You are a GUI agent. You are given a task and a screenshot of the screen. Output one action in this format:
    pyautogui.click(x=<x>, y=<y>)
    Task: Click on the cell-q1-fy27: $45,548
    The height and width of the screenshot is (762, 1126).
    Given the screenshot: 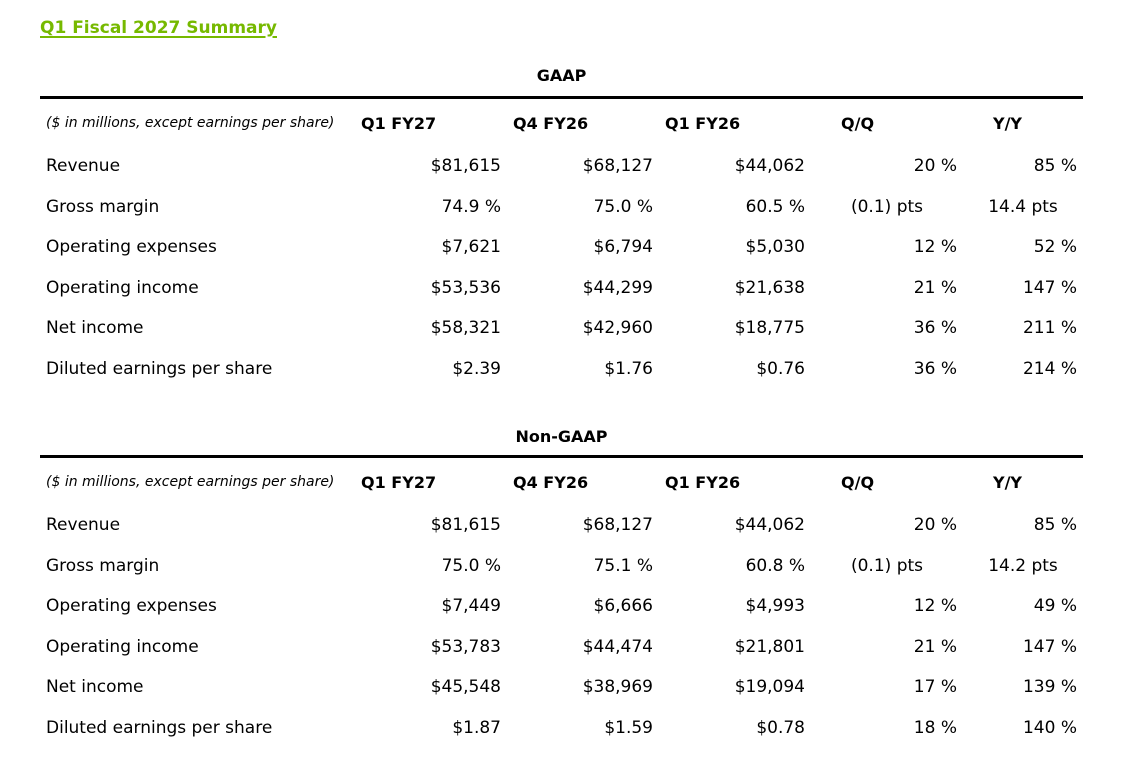 What is the action you would take?
    pyautogui.click(x=465, y=687)
    